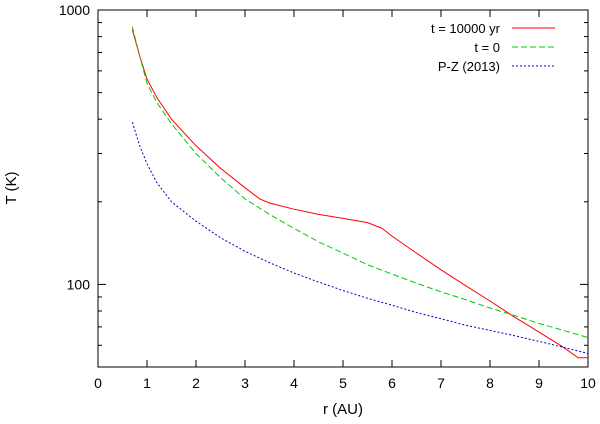  I want to click on x-tick-label: 6, so click(392, 383).